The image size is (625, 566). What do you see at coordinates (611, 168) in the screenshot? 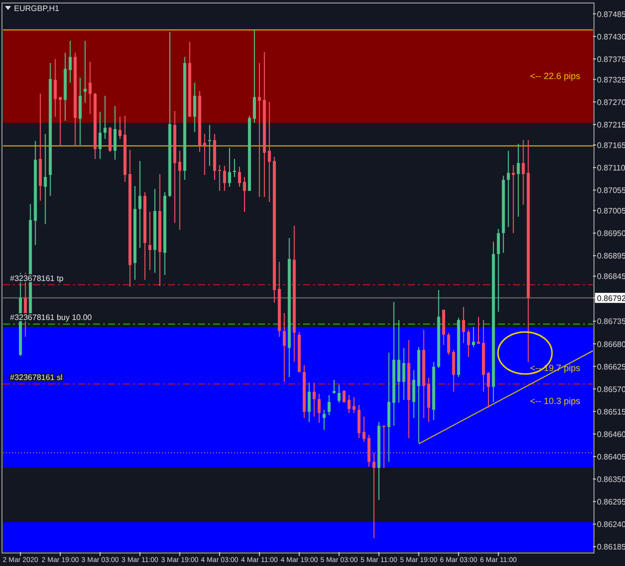
I see `y-tick-label: 0.87110` at bounding box center [611, 168].